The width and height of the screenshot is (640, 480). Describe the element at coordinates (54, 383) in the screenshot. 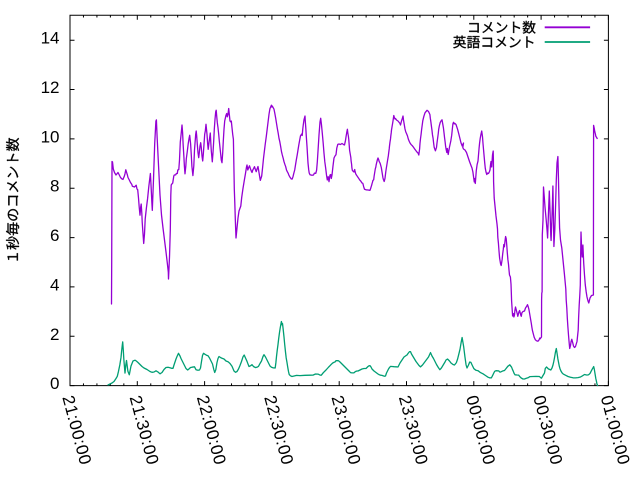

I see `svg-text: 0` at that location.